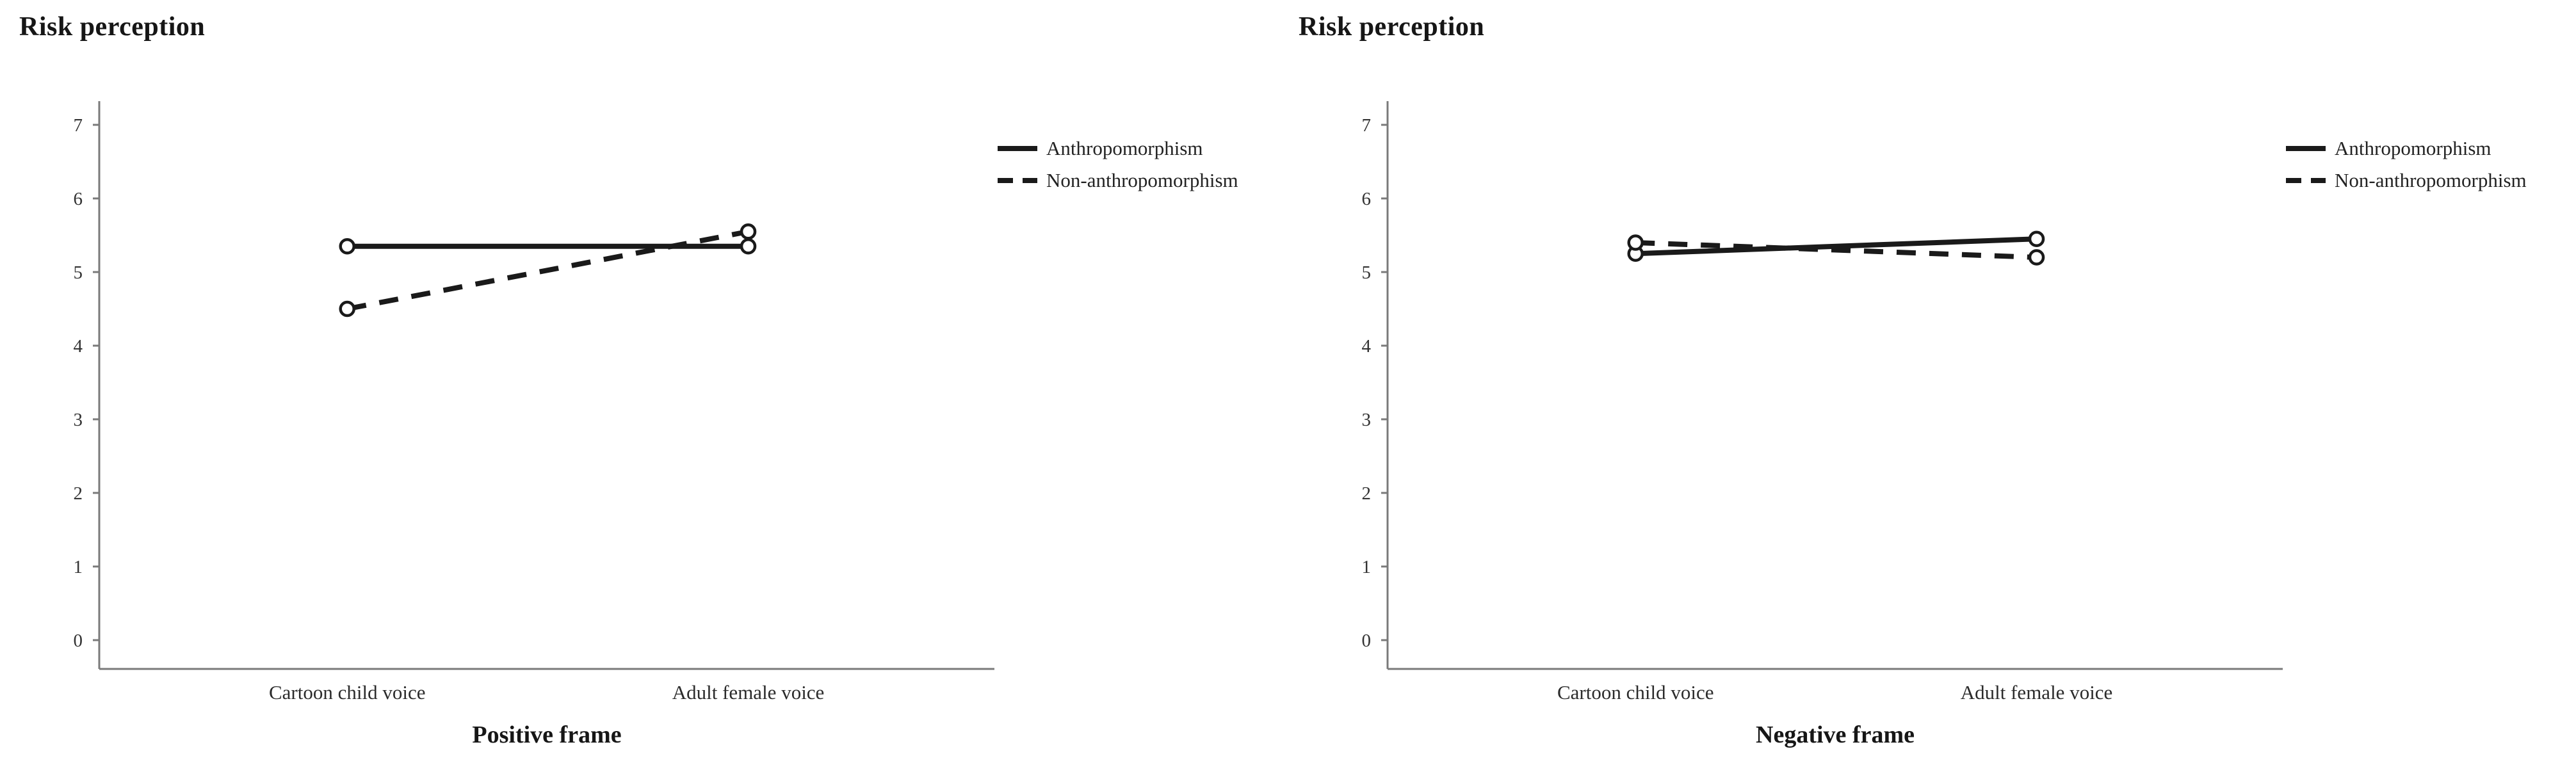 Image resolution: width=2576 pixels, height=772 pixels. Describe the element at coordinates (1835, 734) in the screenshot. I see `x-axis-title: Negative frame` at that location.